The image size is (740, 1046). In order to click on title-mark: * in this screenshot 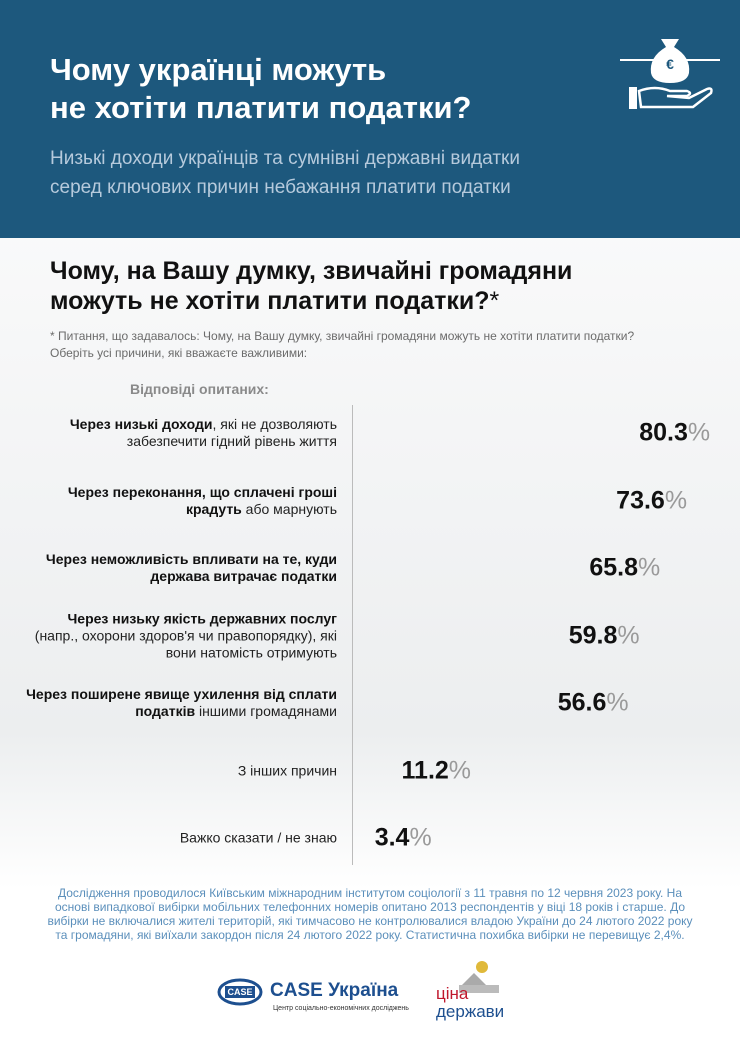, I will do `click(494, 301)`.